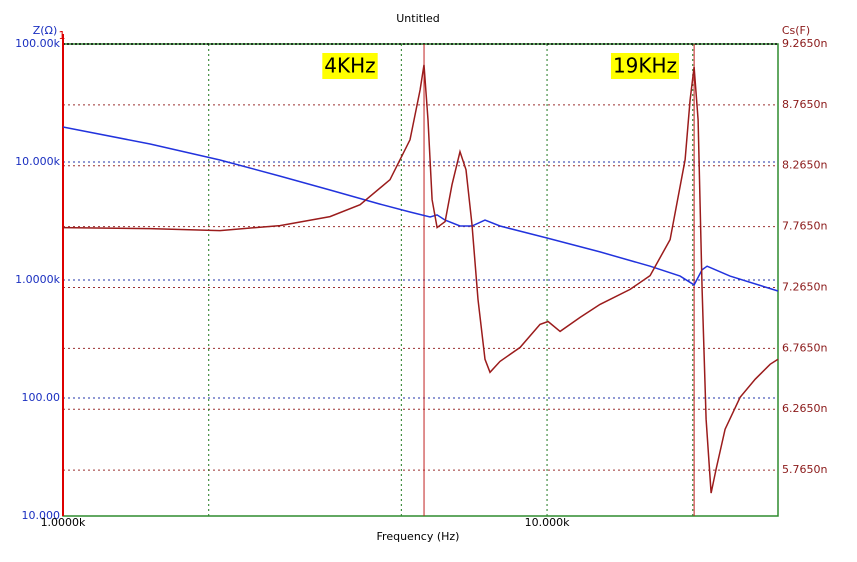 The width and height of the screenshot is (857, 562). I want to click on y2-tick-label: 5.7650n, so click(804, 469).